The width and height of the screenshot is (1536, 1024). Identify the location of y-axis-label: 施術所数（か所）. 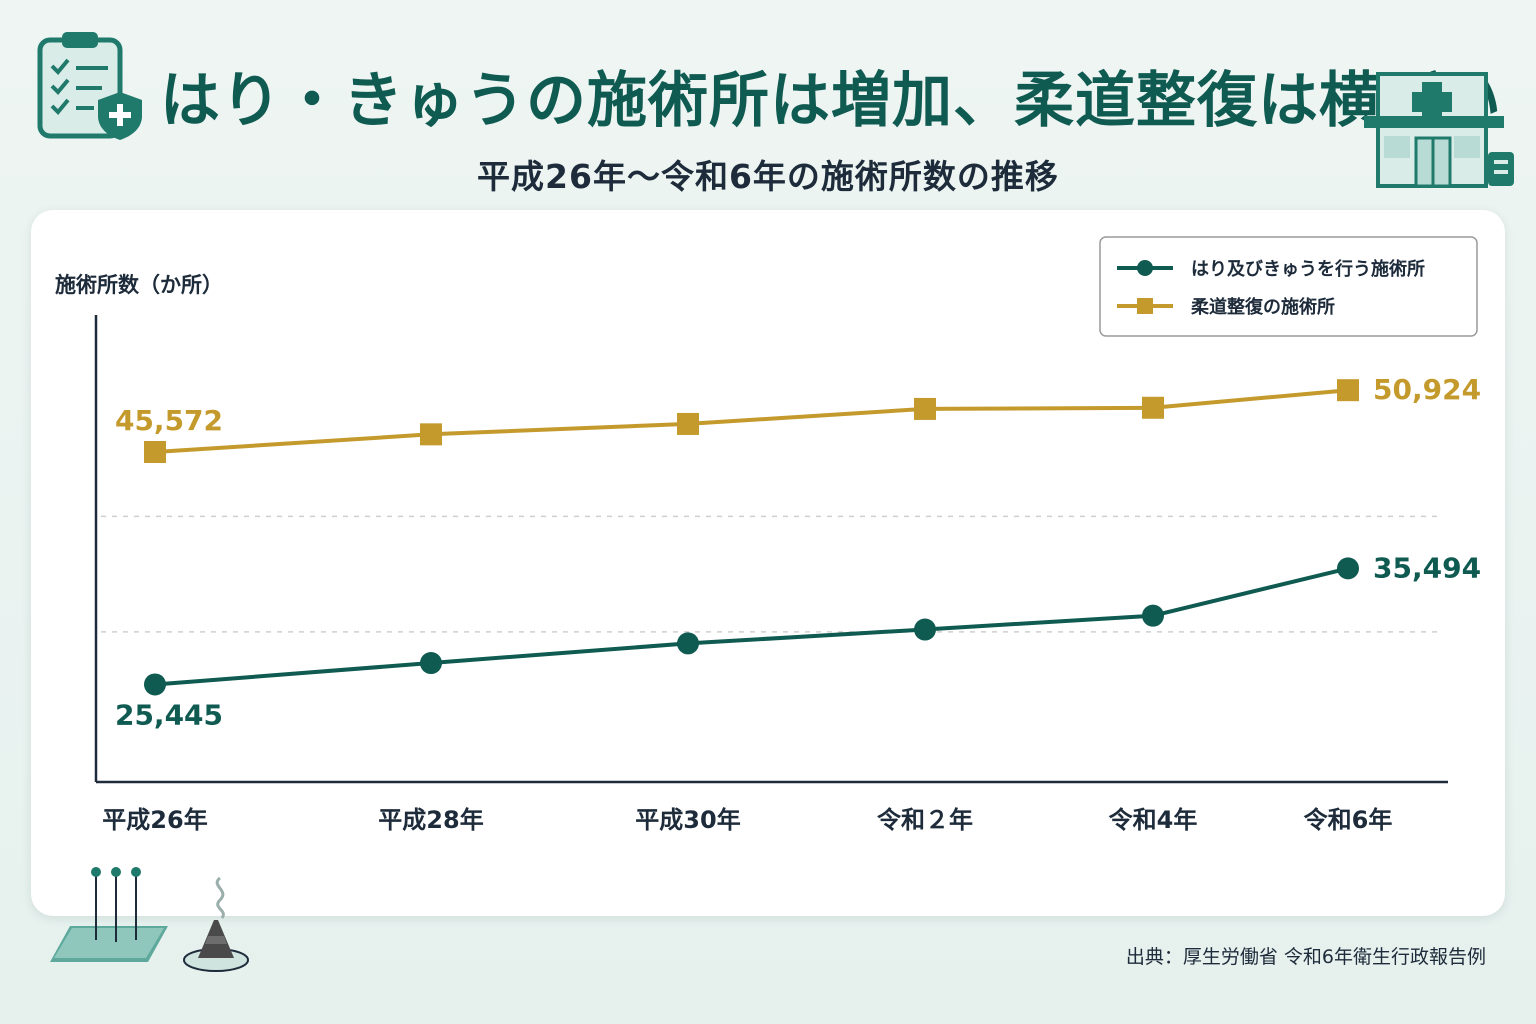
(139, 285).